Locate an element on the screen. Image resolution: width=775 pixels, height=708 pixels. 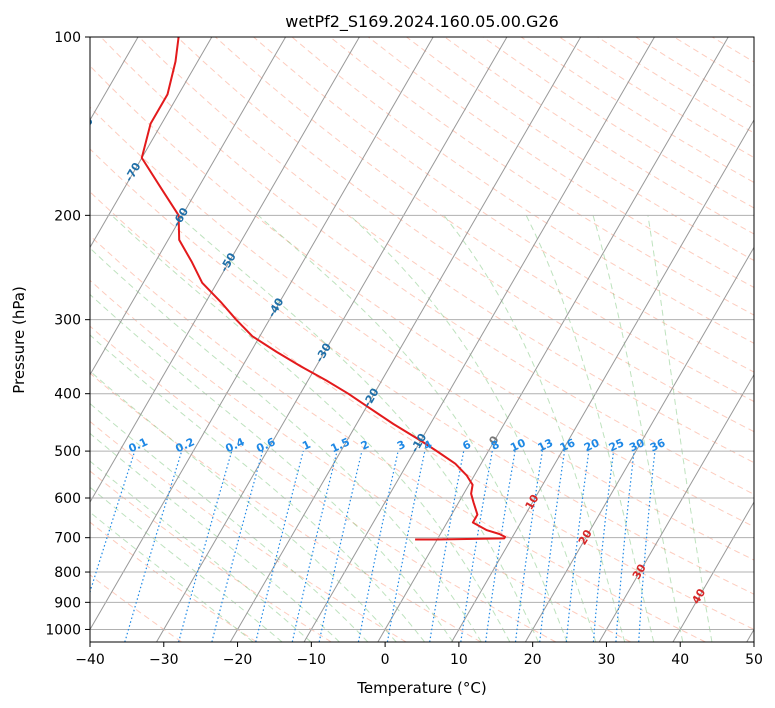
y-tick-label: 600 is located at coordinates (67, 499).